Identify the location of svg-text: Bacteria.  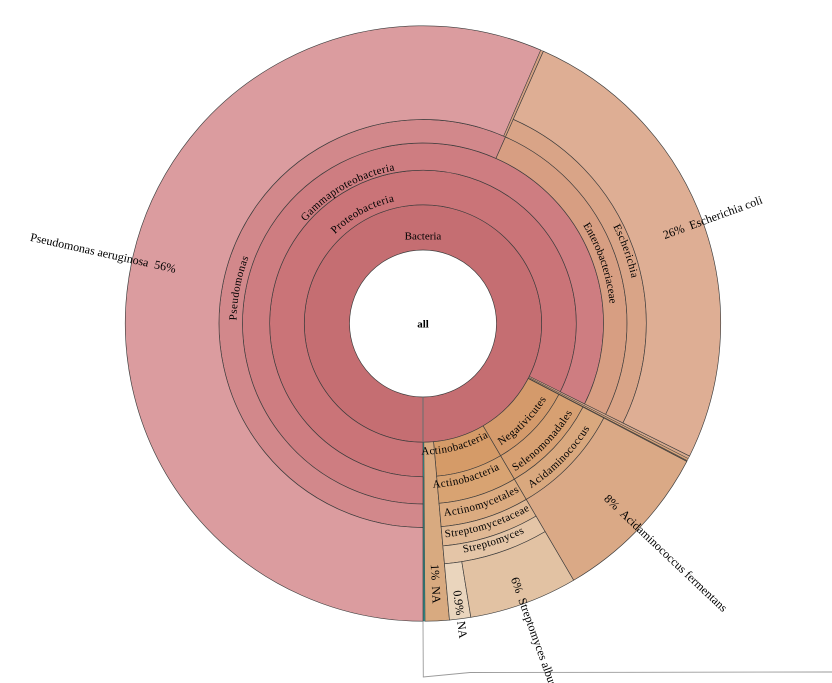
(423, 237).